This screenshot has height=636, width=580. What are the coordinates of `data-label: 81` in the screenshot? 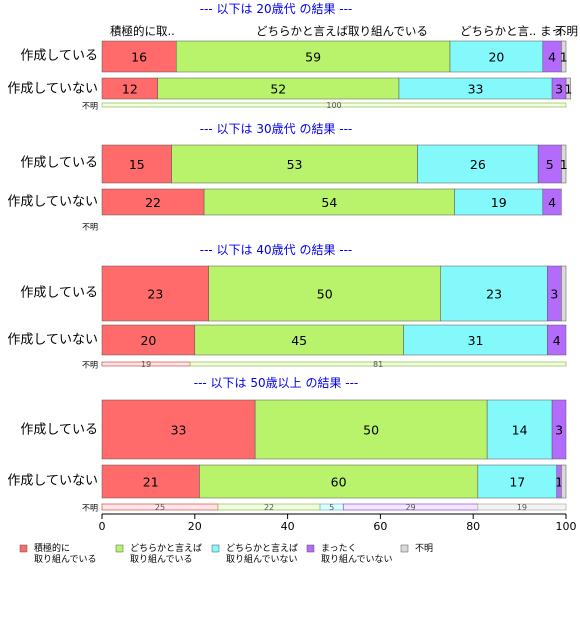 It's located at (378, 364).